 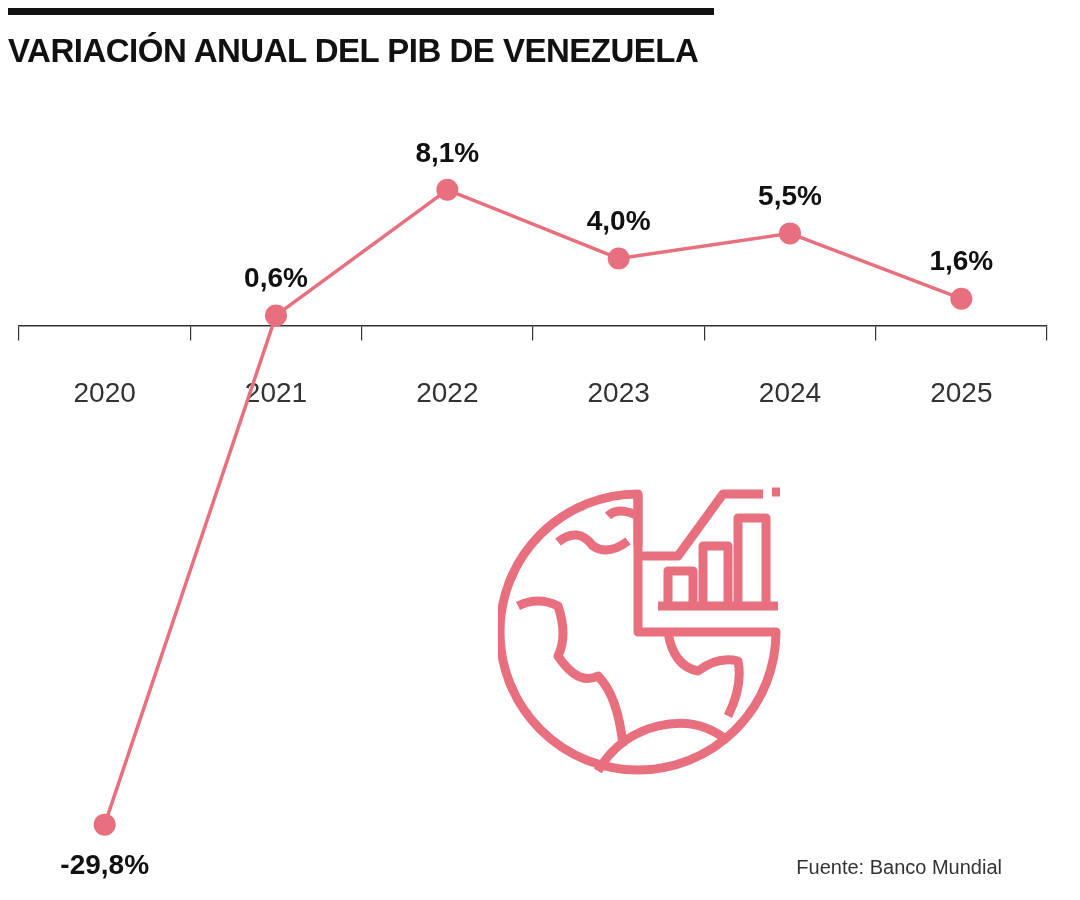 I want to click on x-tick-label: 2023, so click(x=618, y=393).